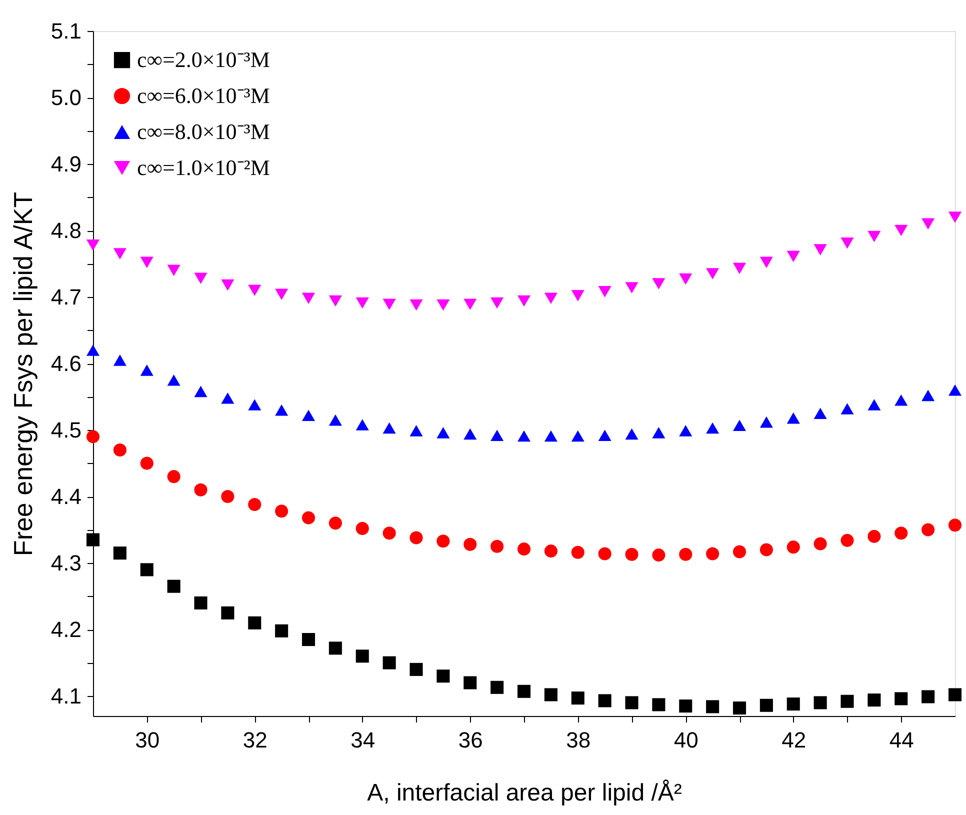 The width and height of the screenshot is (966, 815). What do you see at coordinates (147, 740) in the screenshot?
I see `x-tick-label: 30` at bounding box center [147, 740].